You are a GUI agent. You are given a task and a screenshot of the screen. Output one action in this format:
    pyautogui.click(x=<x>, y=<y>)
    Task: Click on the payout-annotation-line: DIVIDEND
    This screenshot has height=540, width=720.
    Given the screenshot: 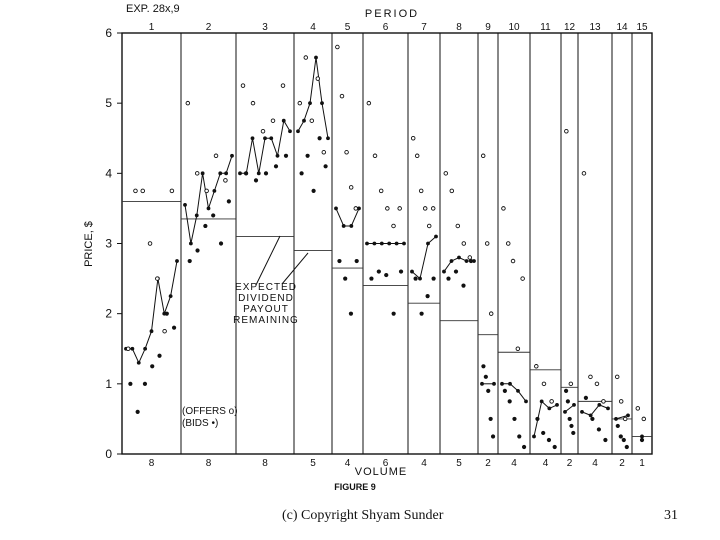 What is the action you would take?
    pyautogui.click(x=266, y=298)
    